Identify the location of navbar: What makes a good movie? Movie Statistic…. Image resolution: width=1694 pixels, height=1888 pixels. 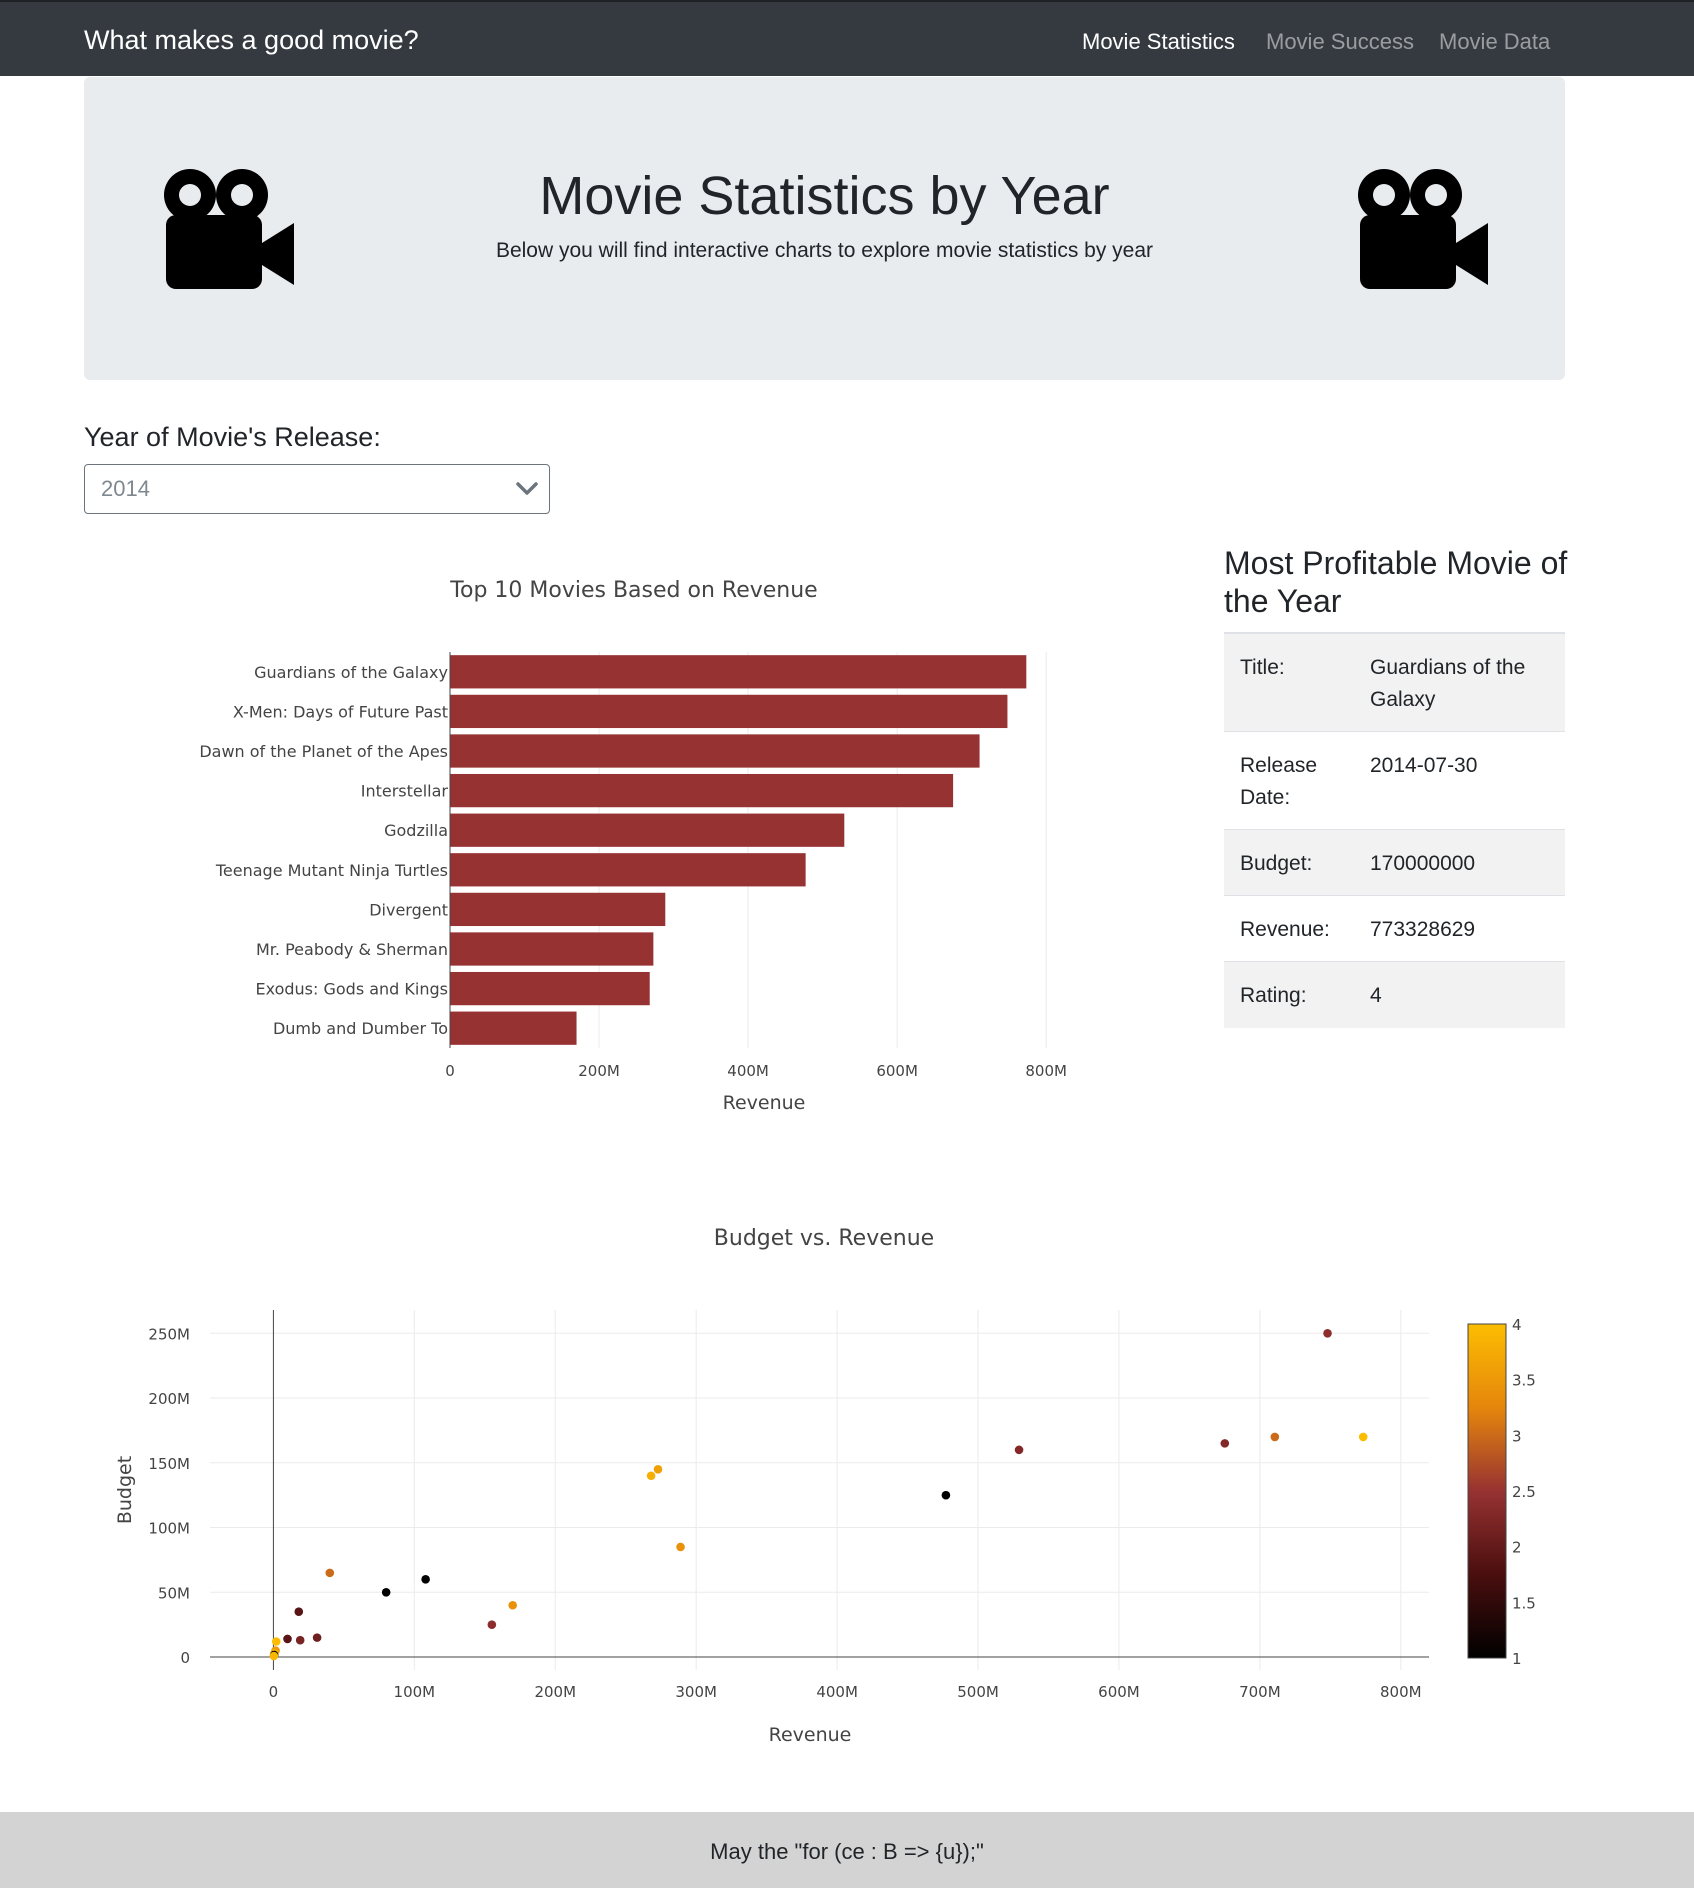
(847, 38).